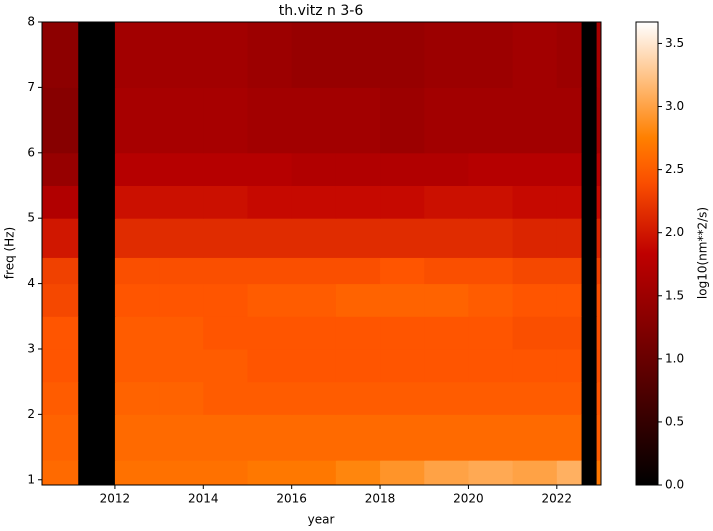 The height and width of the screenshot is (531, 713). I want to click on y-tick-label: 2, so click(31, 414).